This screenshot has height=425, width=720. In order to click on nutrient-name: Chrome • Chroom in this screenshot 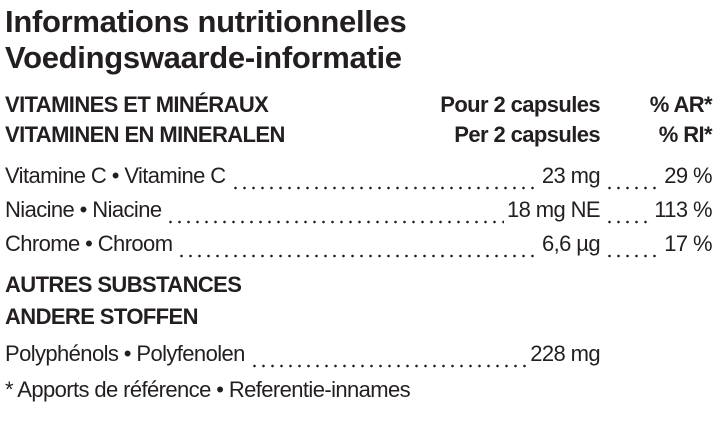, I will do `click(89, 243)`.